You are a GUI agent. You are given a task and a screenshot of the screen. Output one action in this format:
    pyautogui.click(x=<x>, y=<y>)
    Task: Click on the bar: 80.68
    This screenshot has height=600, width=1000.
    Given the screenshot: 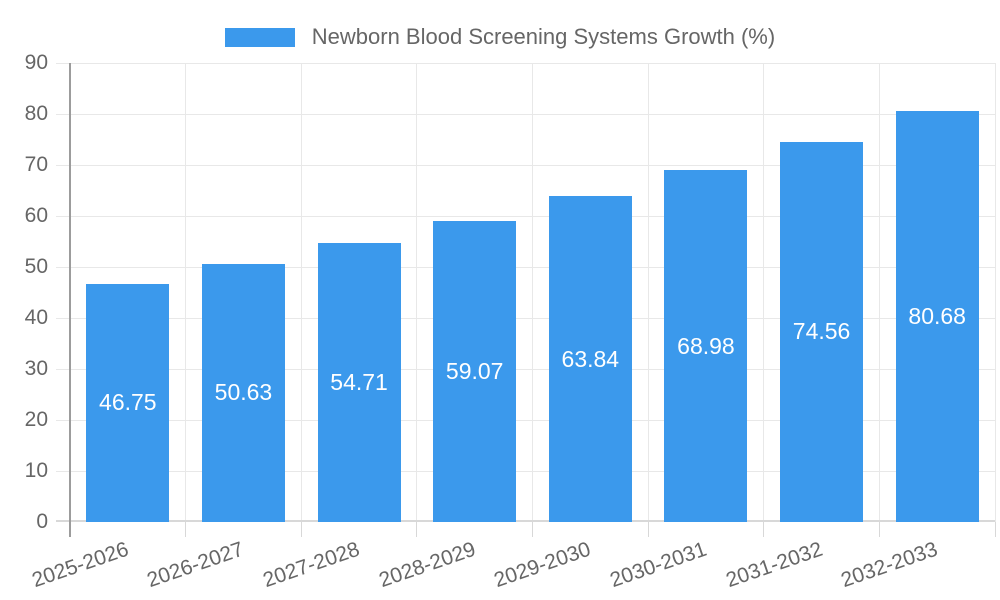 What is the action you would take?
    pyautogui.click(x=937, y=316)
    